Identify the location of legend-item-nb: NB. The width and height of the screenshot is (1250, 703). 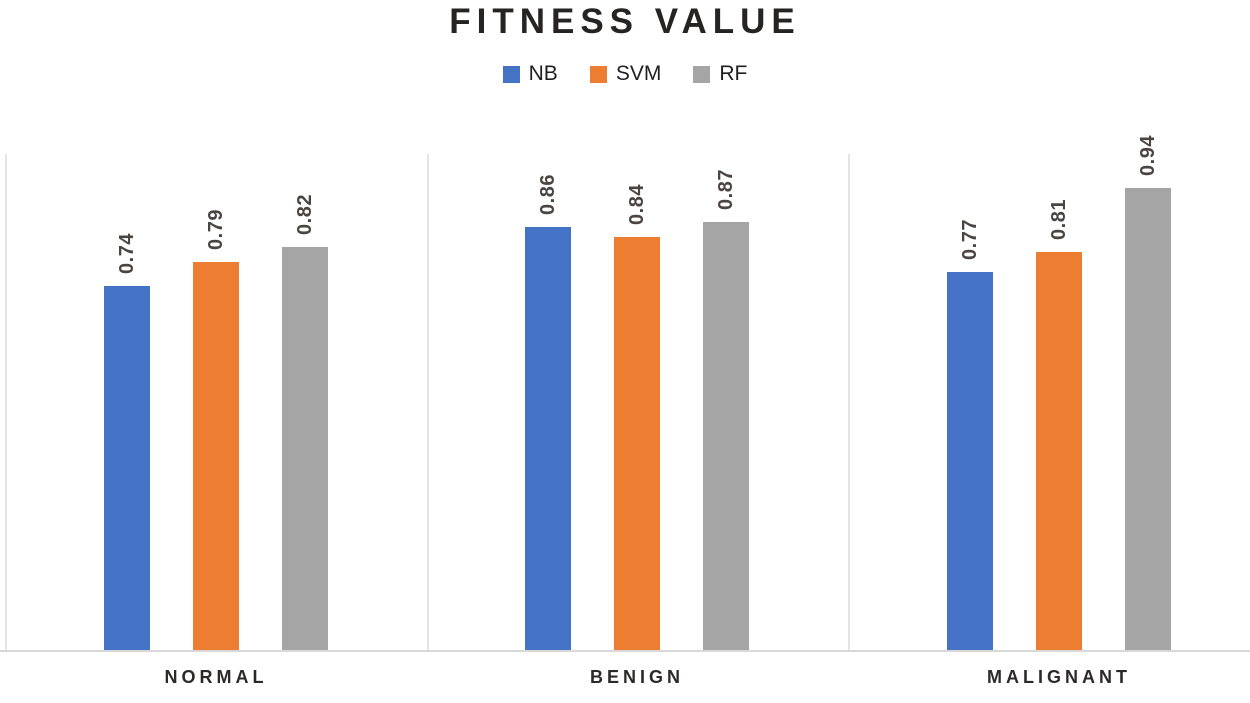
(530, 74).